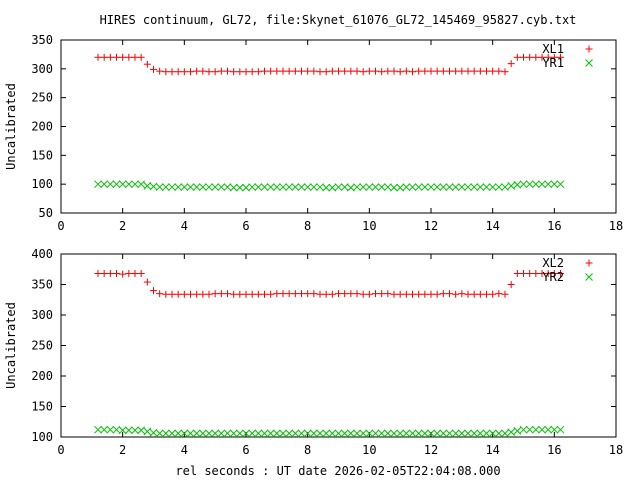  Describe the element at coordinates (42, 127) in the screenshot. I see `y-tick-label: 200` at that location.